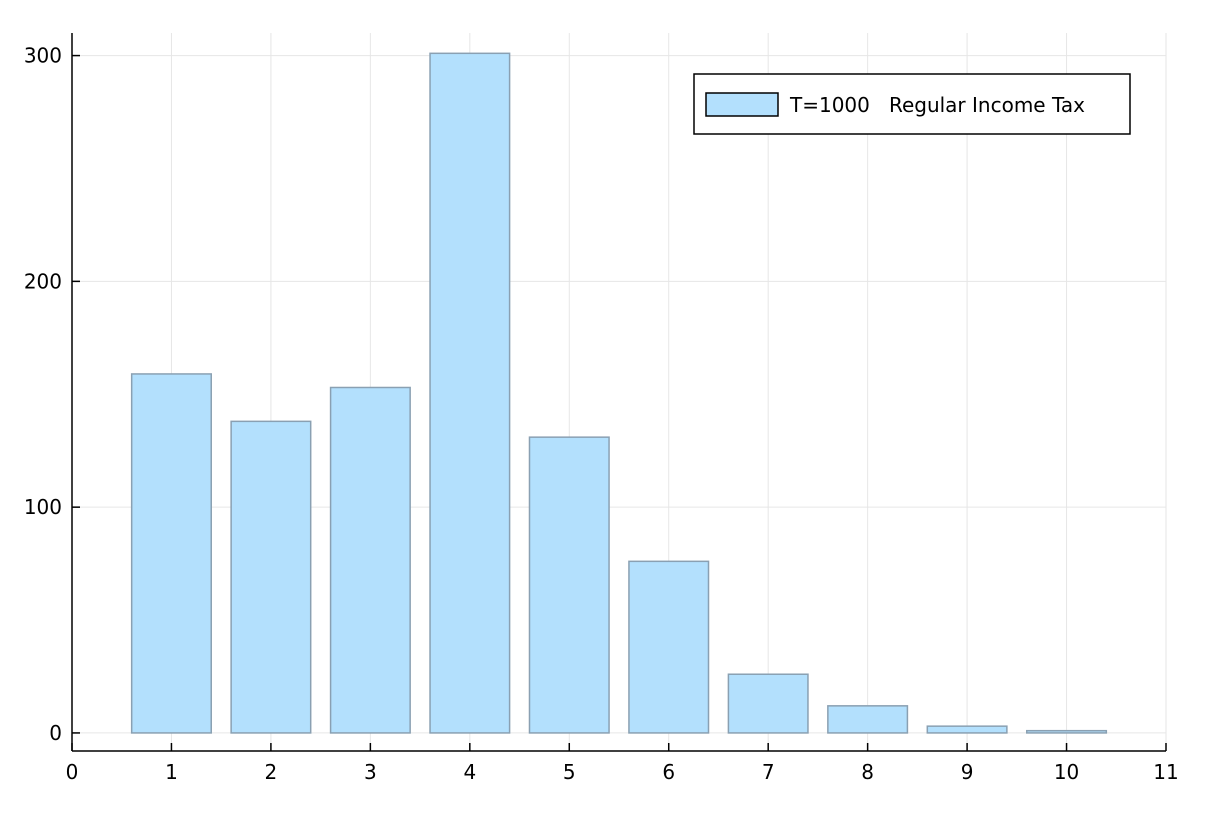  What do you see at coordinates (937, 105) in the screenshot?
I see `legend-label: T=1000 Regular Income Tax` at bounding box center [937, 105].